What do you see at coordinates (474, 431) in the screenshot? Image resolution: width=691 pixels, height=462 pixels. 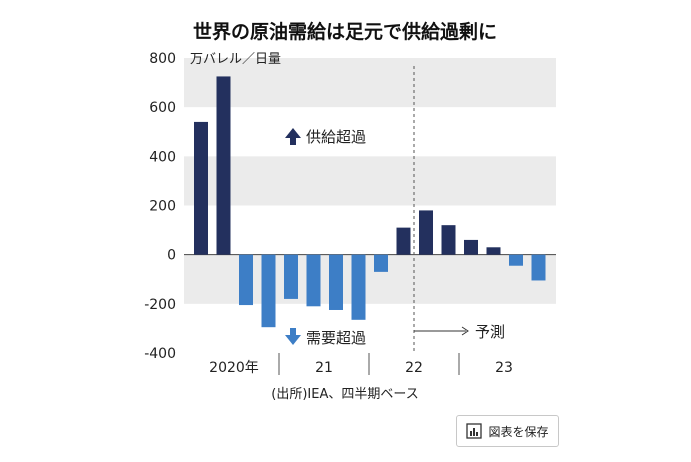 I see `bar-chart-icon` at bounding box center [474, 431].